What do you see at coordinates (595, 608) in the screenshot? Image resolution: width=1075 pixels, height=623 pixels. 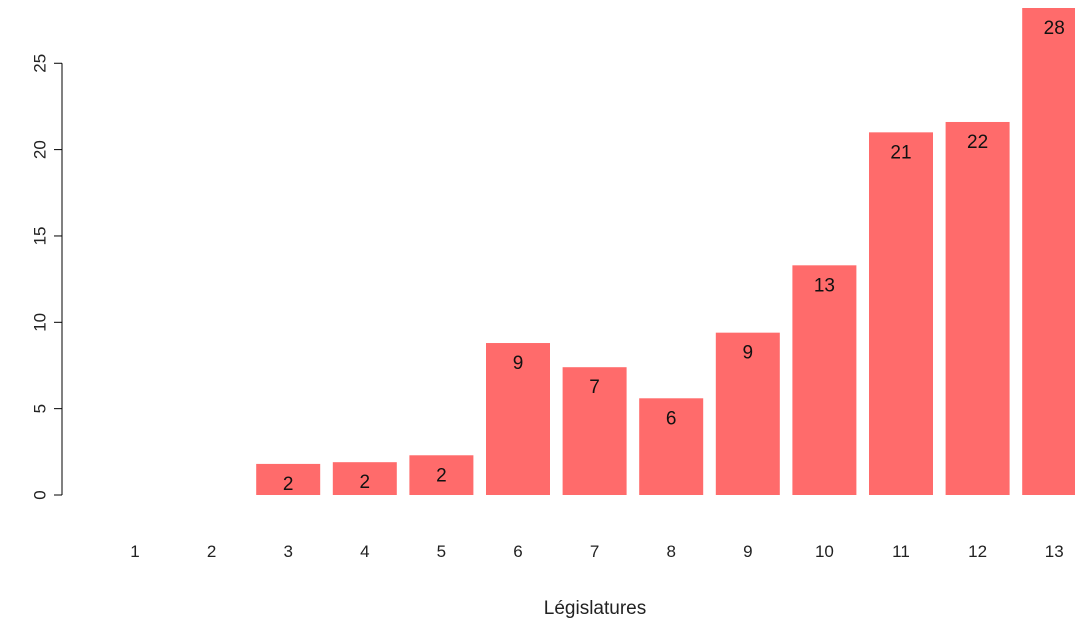 I see `x-axis-title: Législatures` at bounding box center [595, 608].